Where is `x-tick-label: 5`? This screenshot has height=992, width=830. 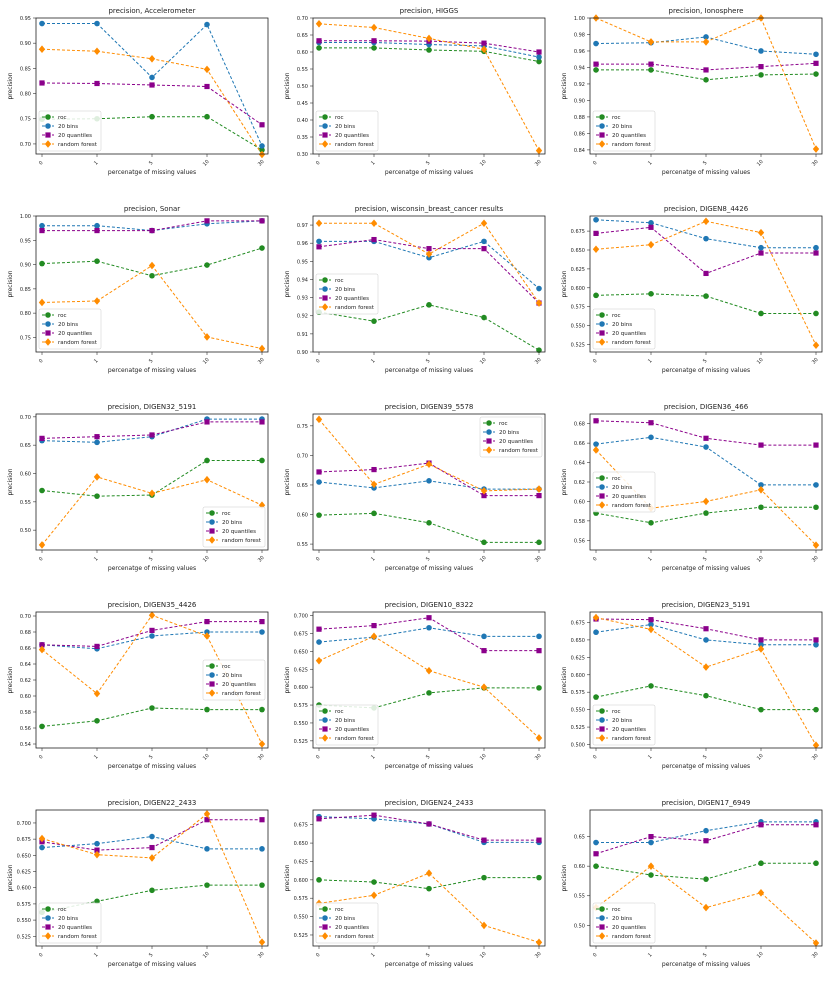
x-tick-label: 5 is located at coordinates (705, 163).